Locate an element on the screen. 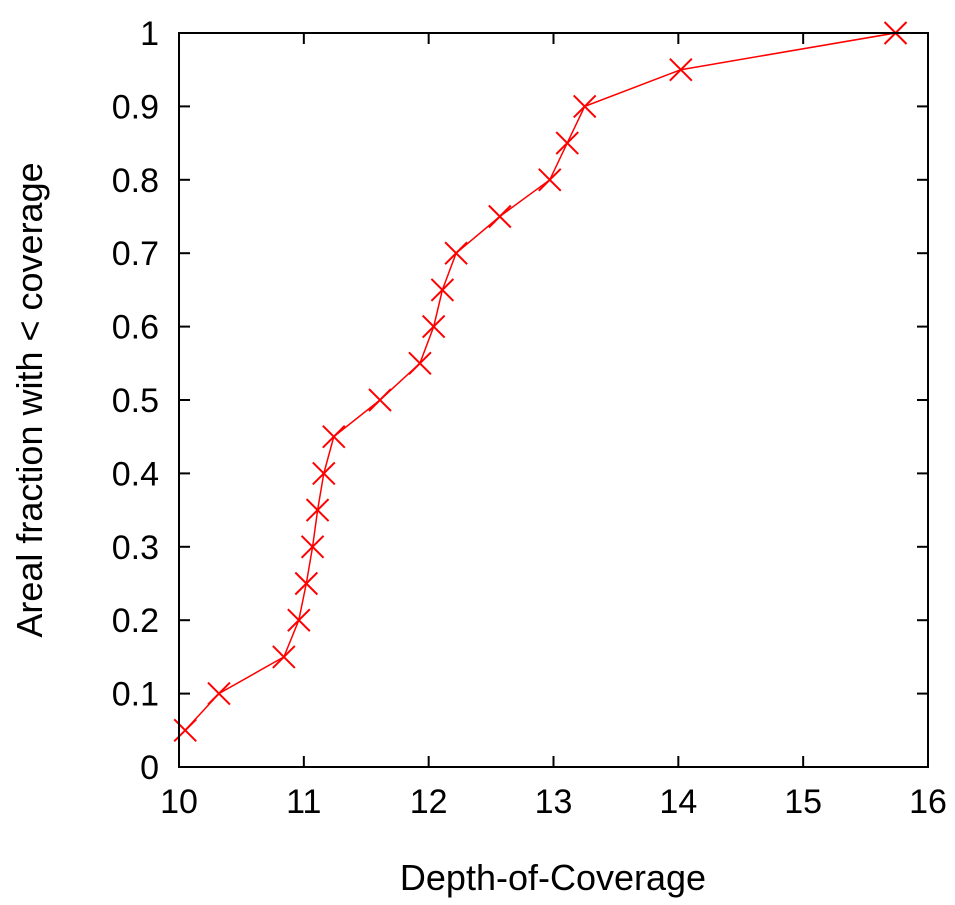 The image size is (955, 905). y-tick-label: 0.1 is located at coordinates (135, 695).